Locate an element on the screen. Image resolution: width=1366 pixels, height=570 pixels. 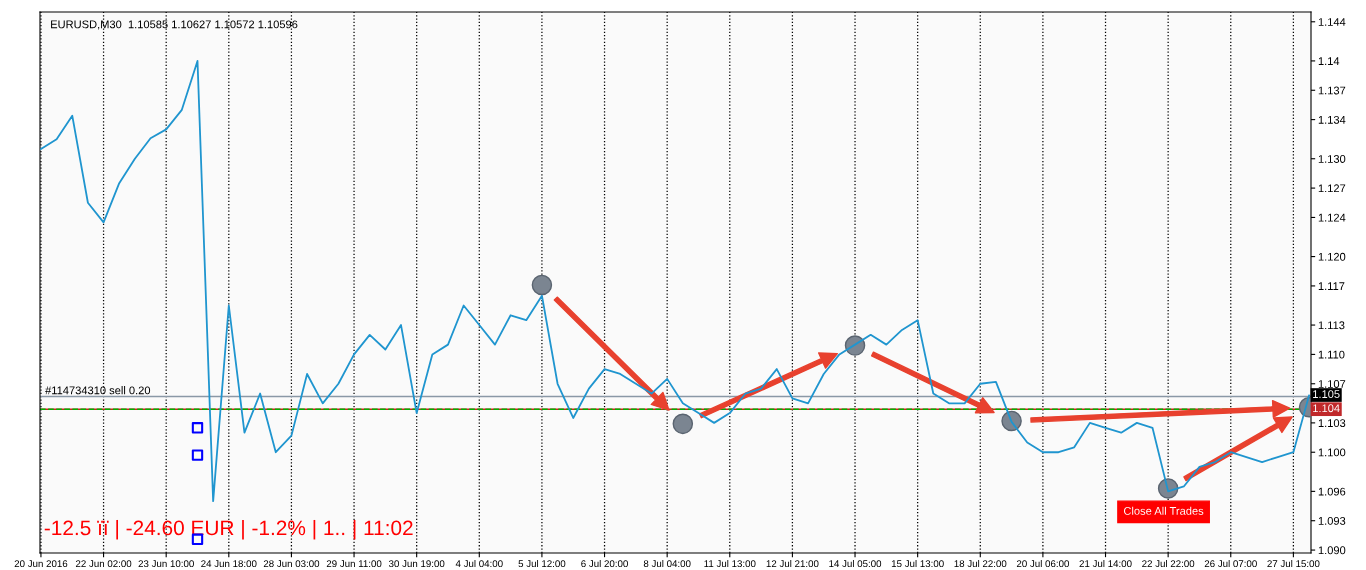
x-tick-label: 8 Jul 04:00 is located at coordinates (667, 563).